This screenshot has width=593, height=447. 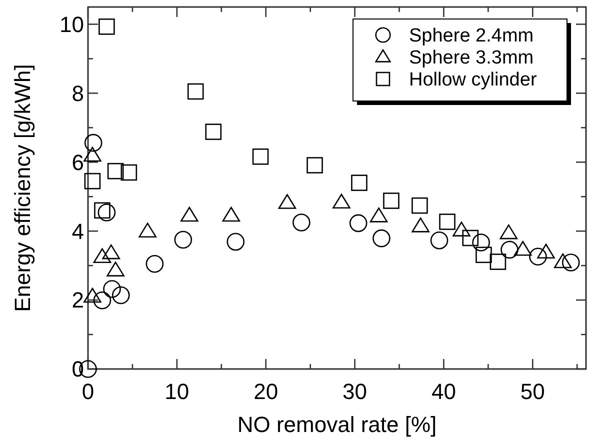 What do you see at coordinates (355, 391) in the screenshot?
I see `x-tick-label: 30` at bounding box center [355, 391].